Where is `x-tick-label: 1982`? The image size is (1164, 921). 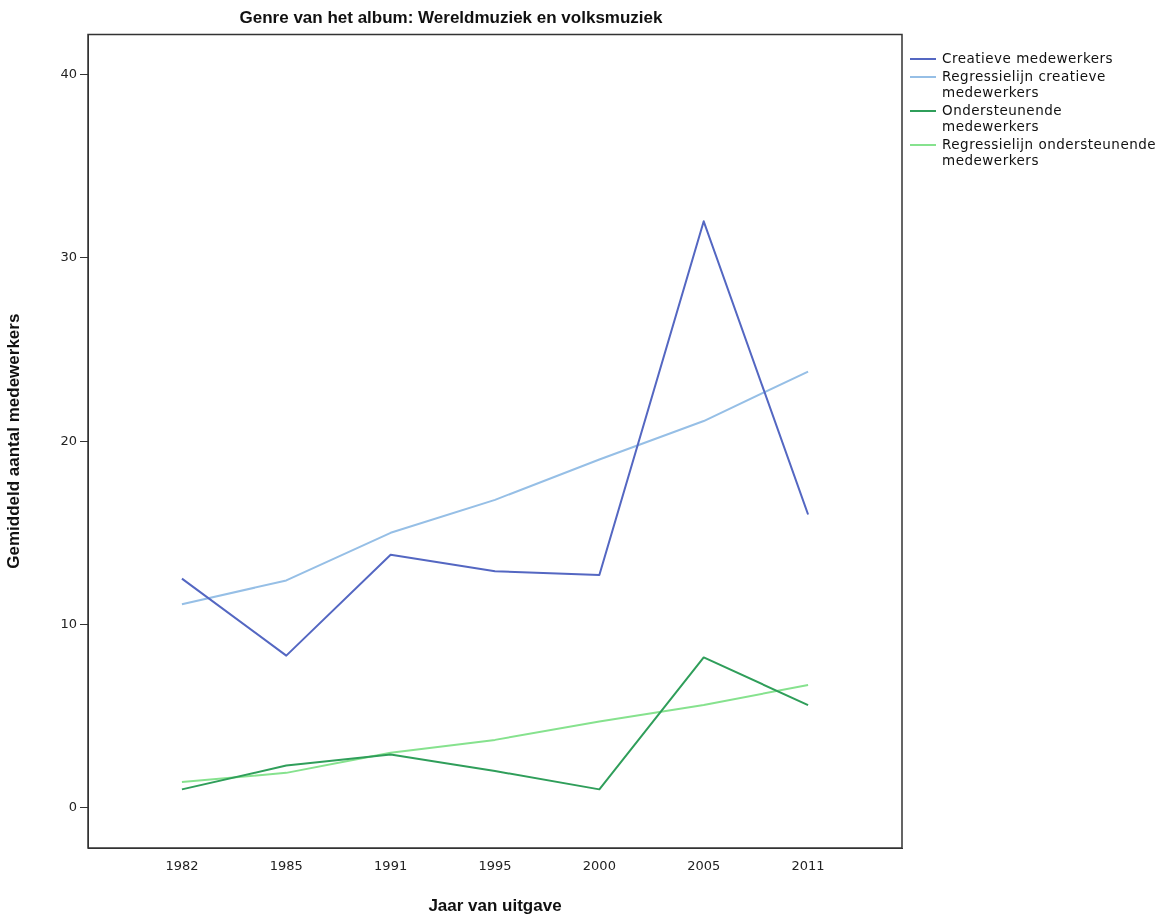
x-tick-label: 1982 is located at coordinates (182, 866).